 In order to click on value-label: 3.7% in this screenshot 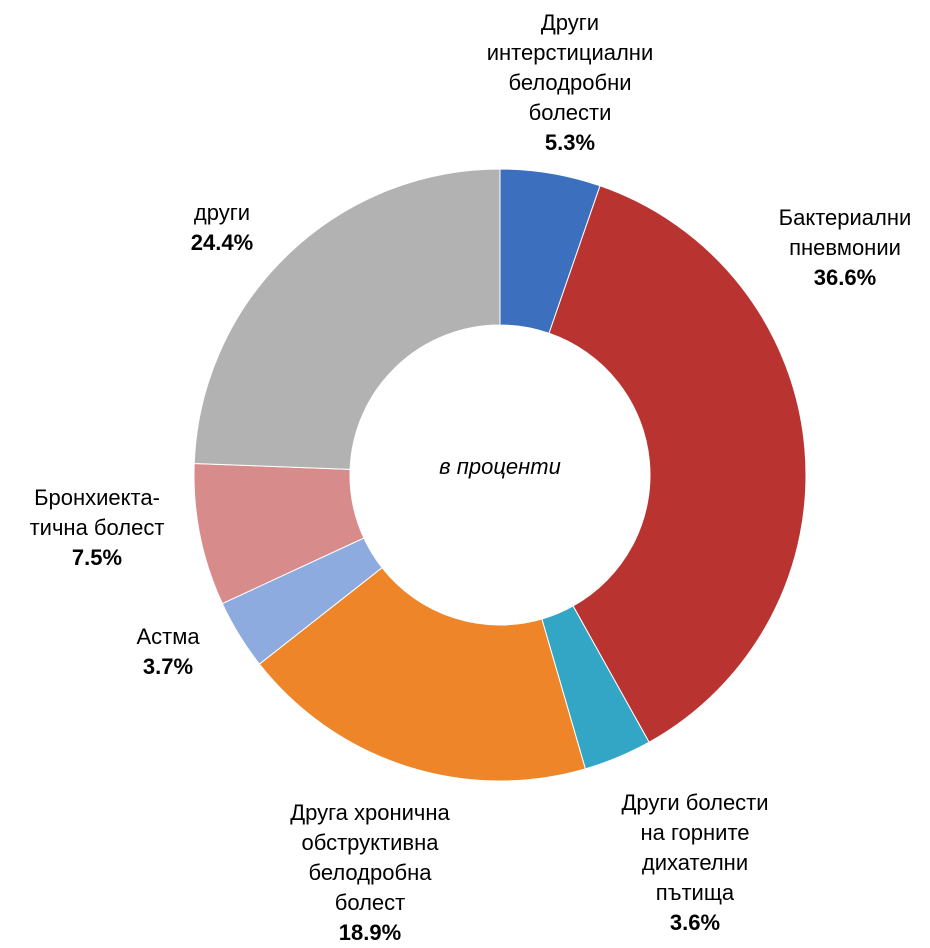, I will do `click(168, 666)`.